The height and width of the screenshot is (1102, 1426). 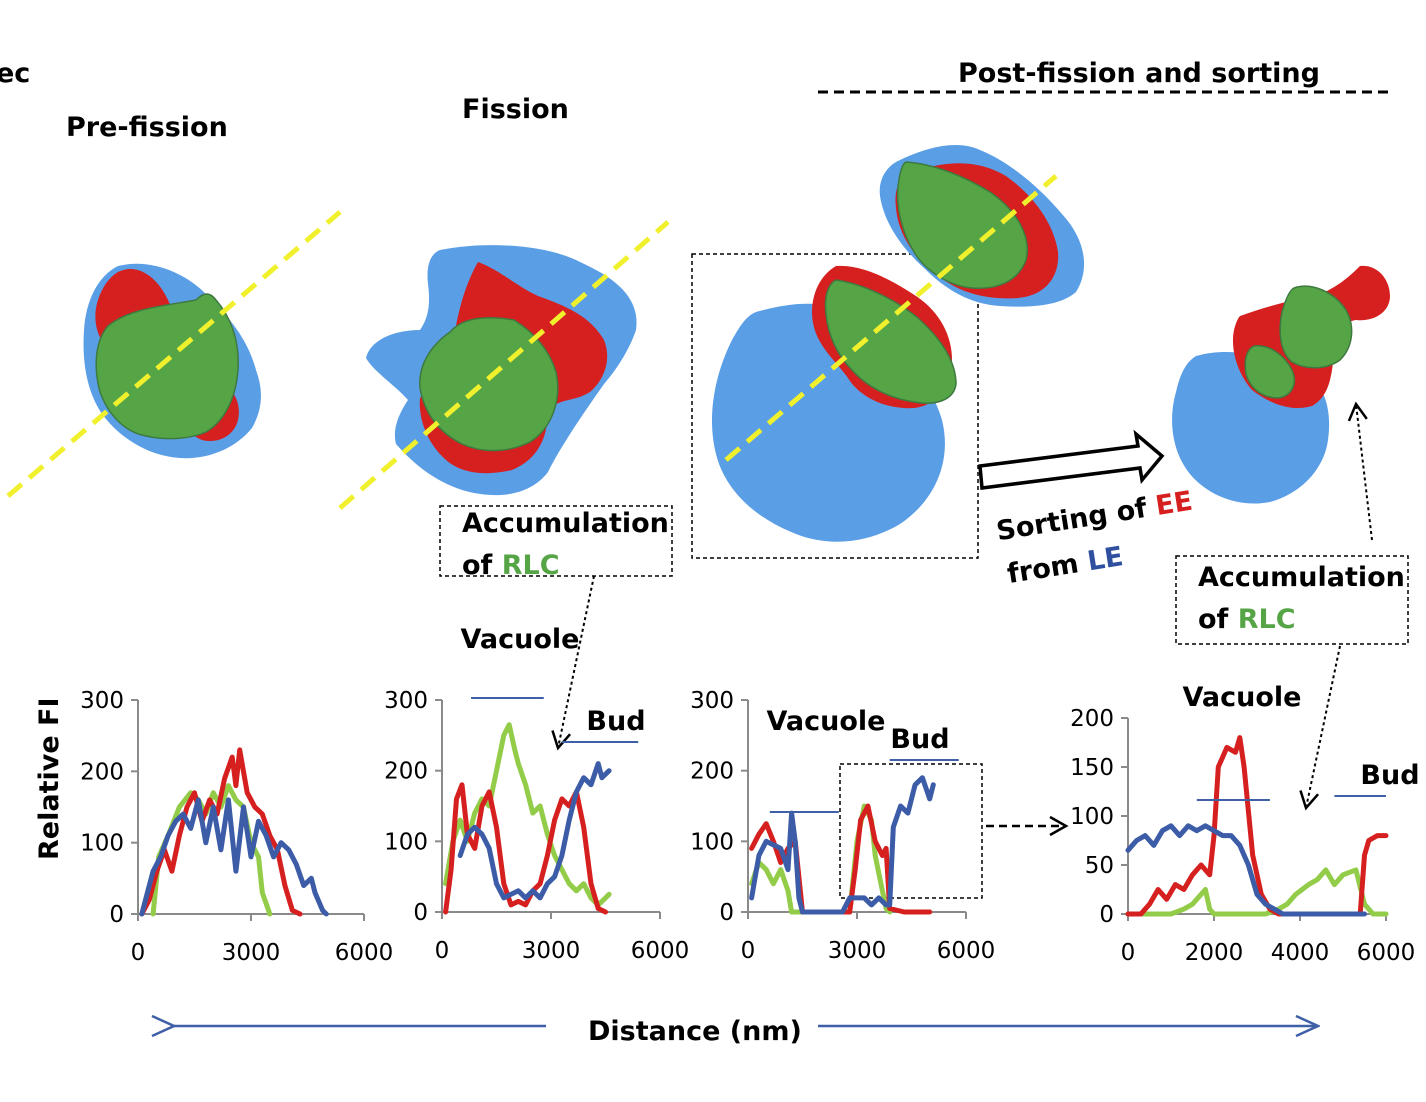 I want to click on fission-cell-illustration, so click(x=504, y=365).